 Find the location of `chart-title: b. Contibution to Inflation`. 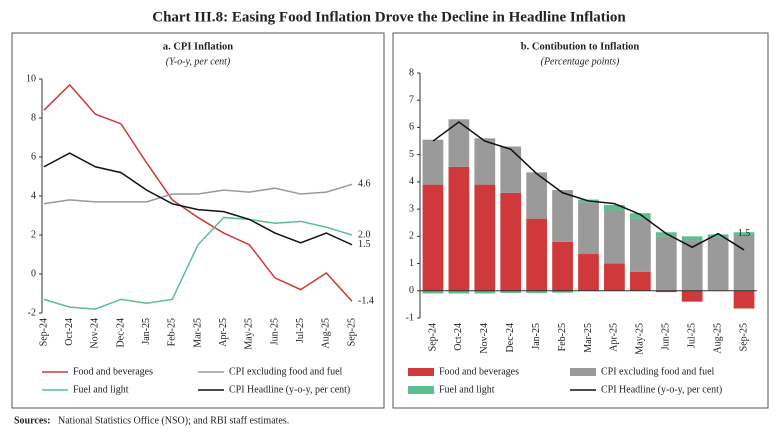

chart-title: b. Contibution to Inflation is located at coordinates (580, 46).